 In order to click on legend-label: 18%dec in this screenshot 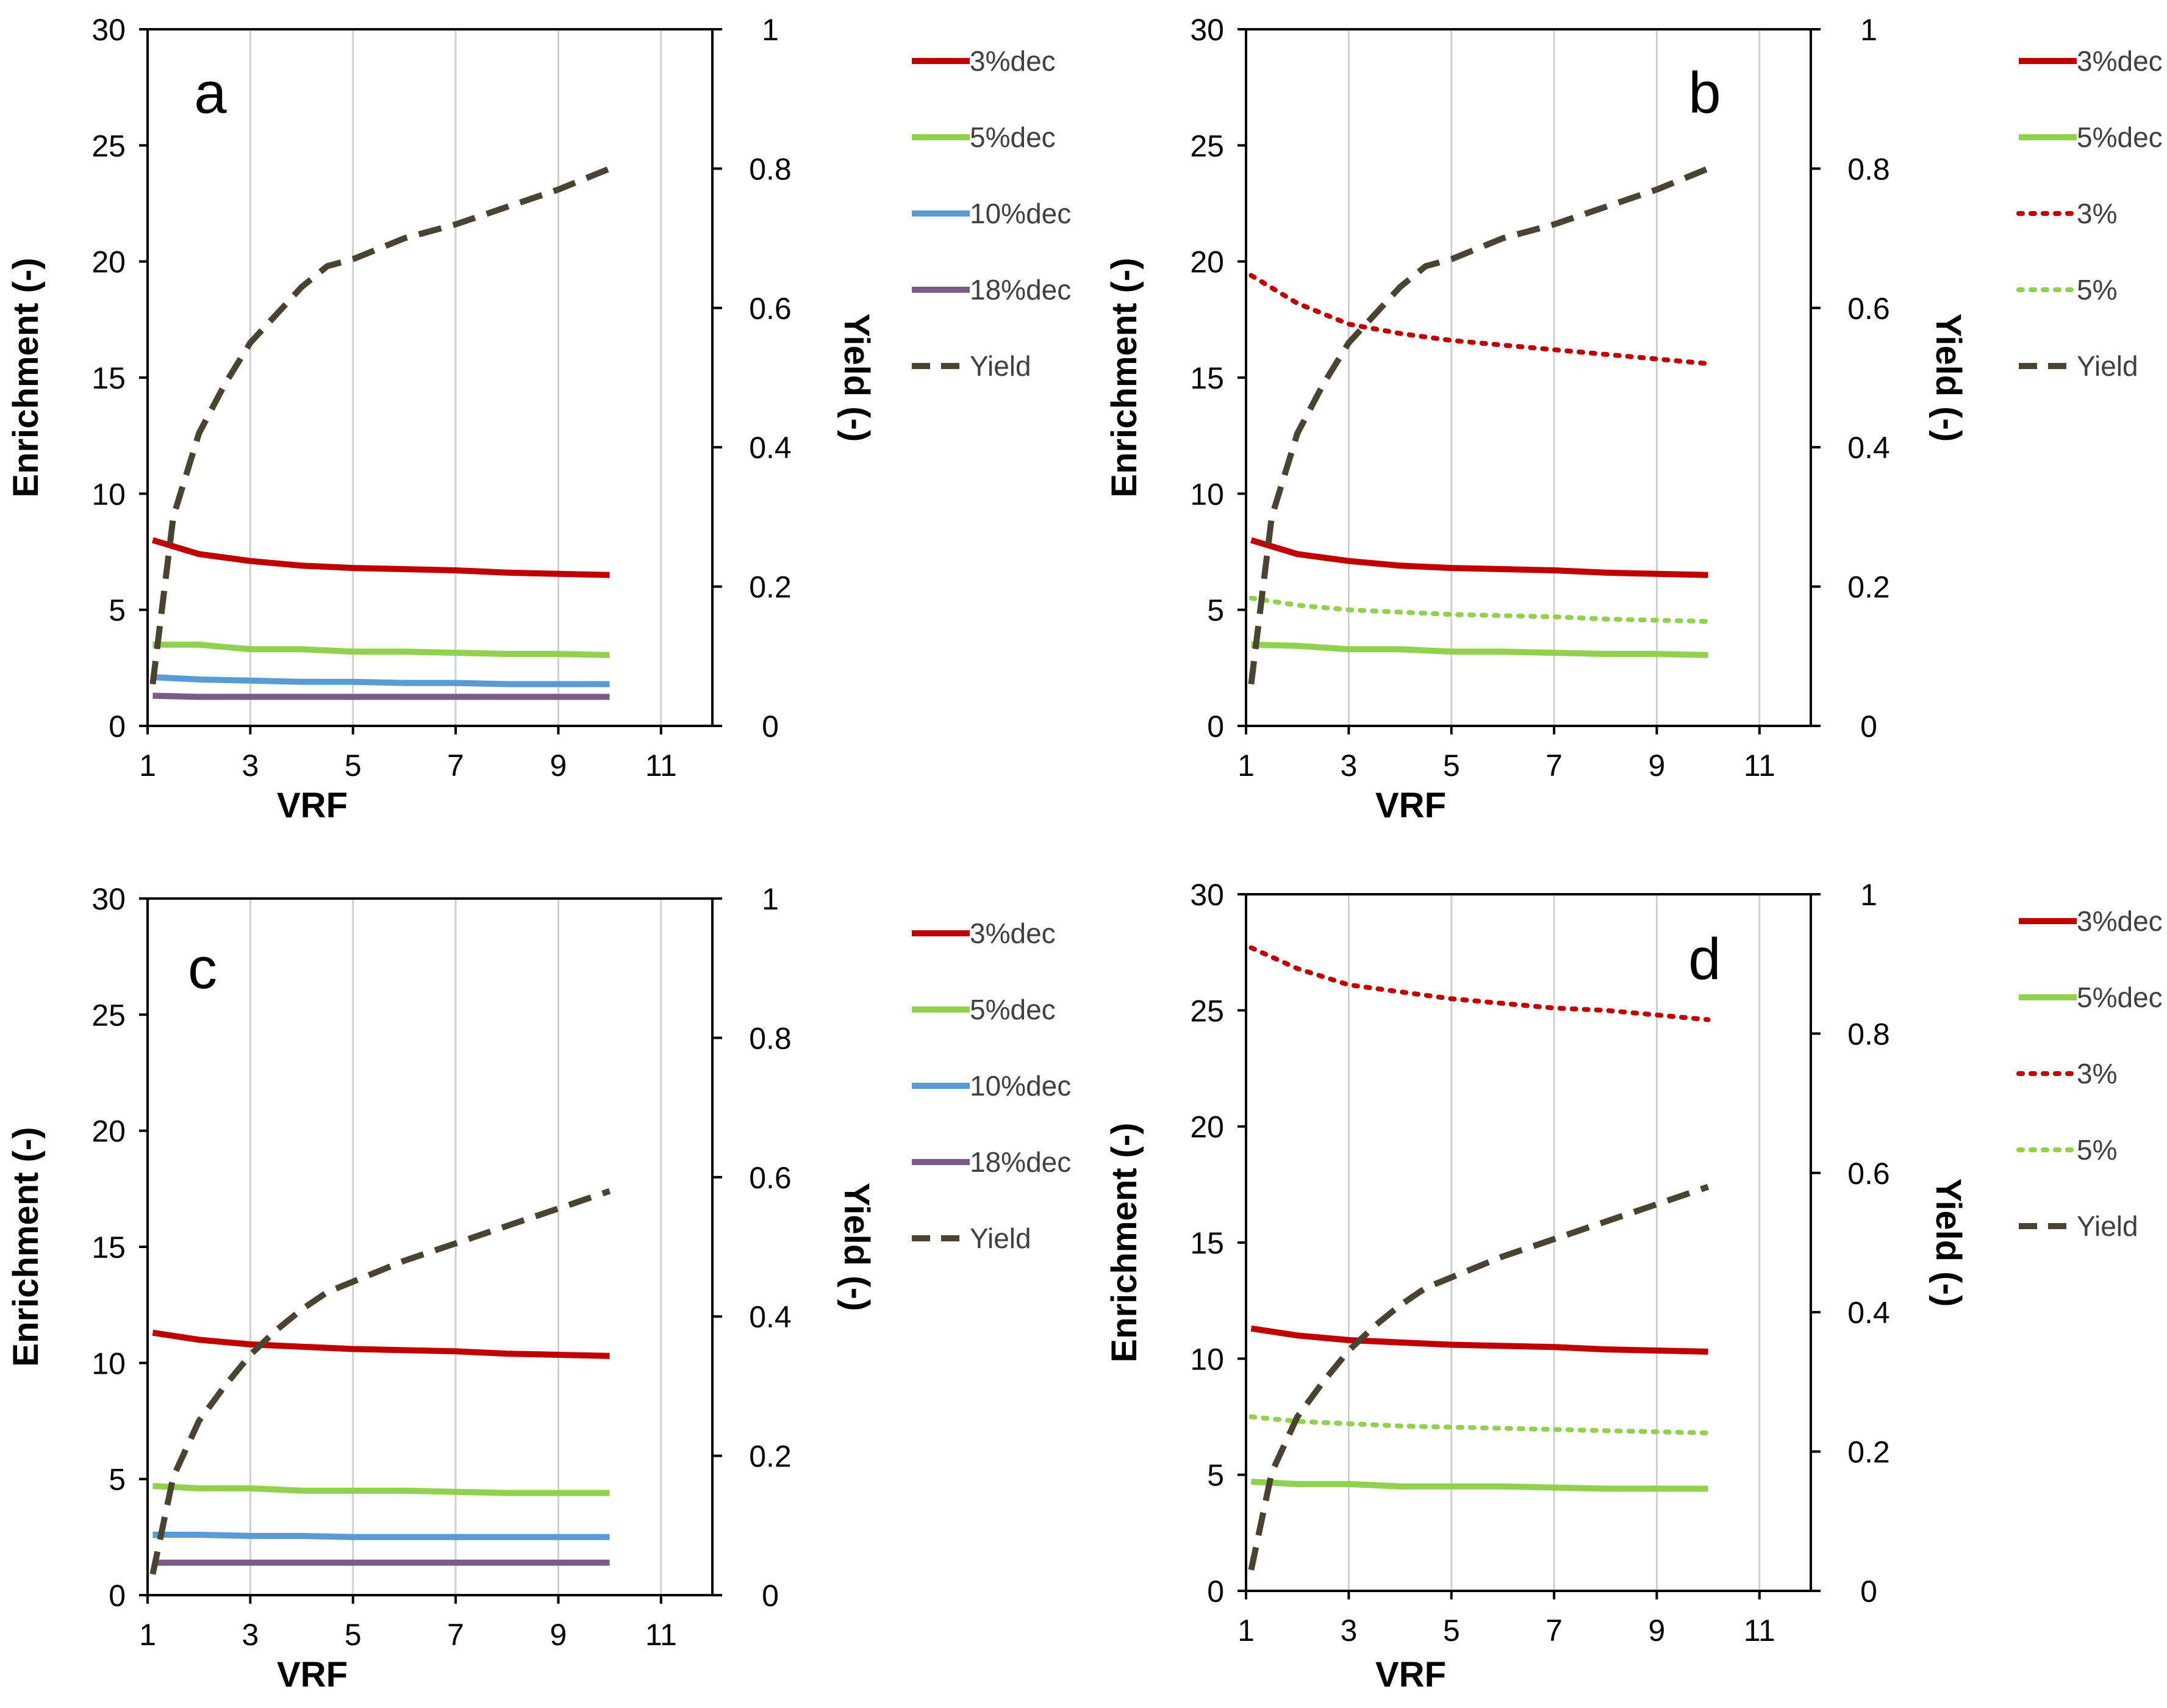, I will do `click(1020, 290)`.